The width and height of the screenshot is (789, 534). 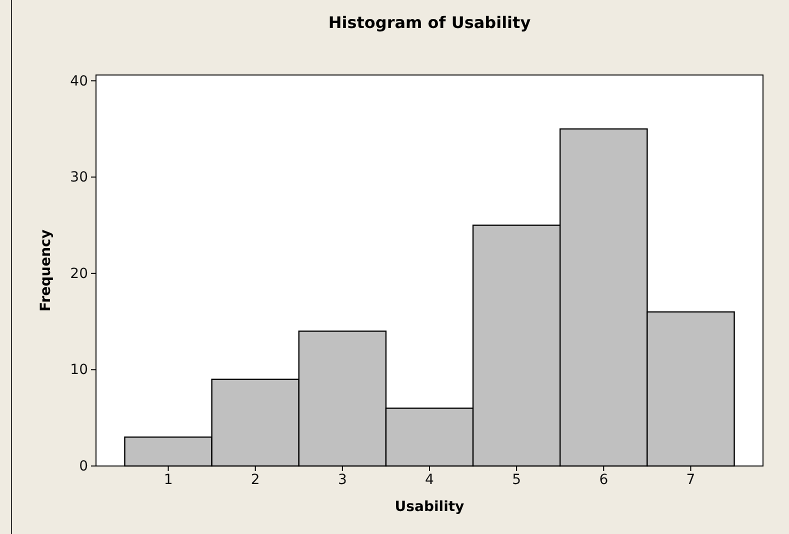 I want to click on x-tick-label: 5, so click(x=517, y=480).